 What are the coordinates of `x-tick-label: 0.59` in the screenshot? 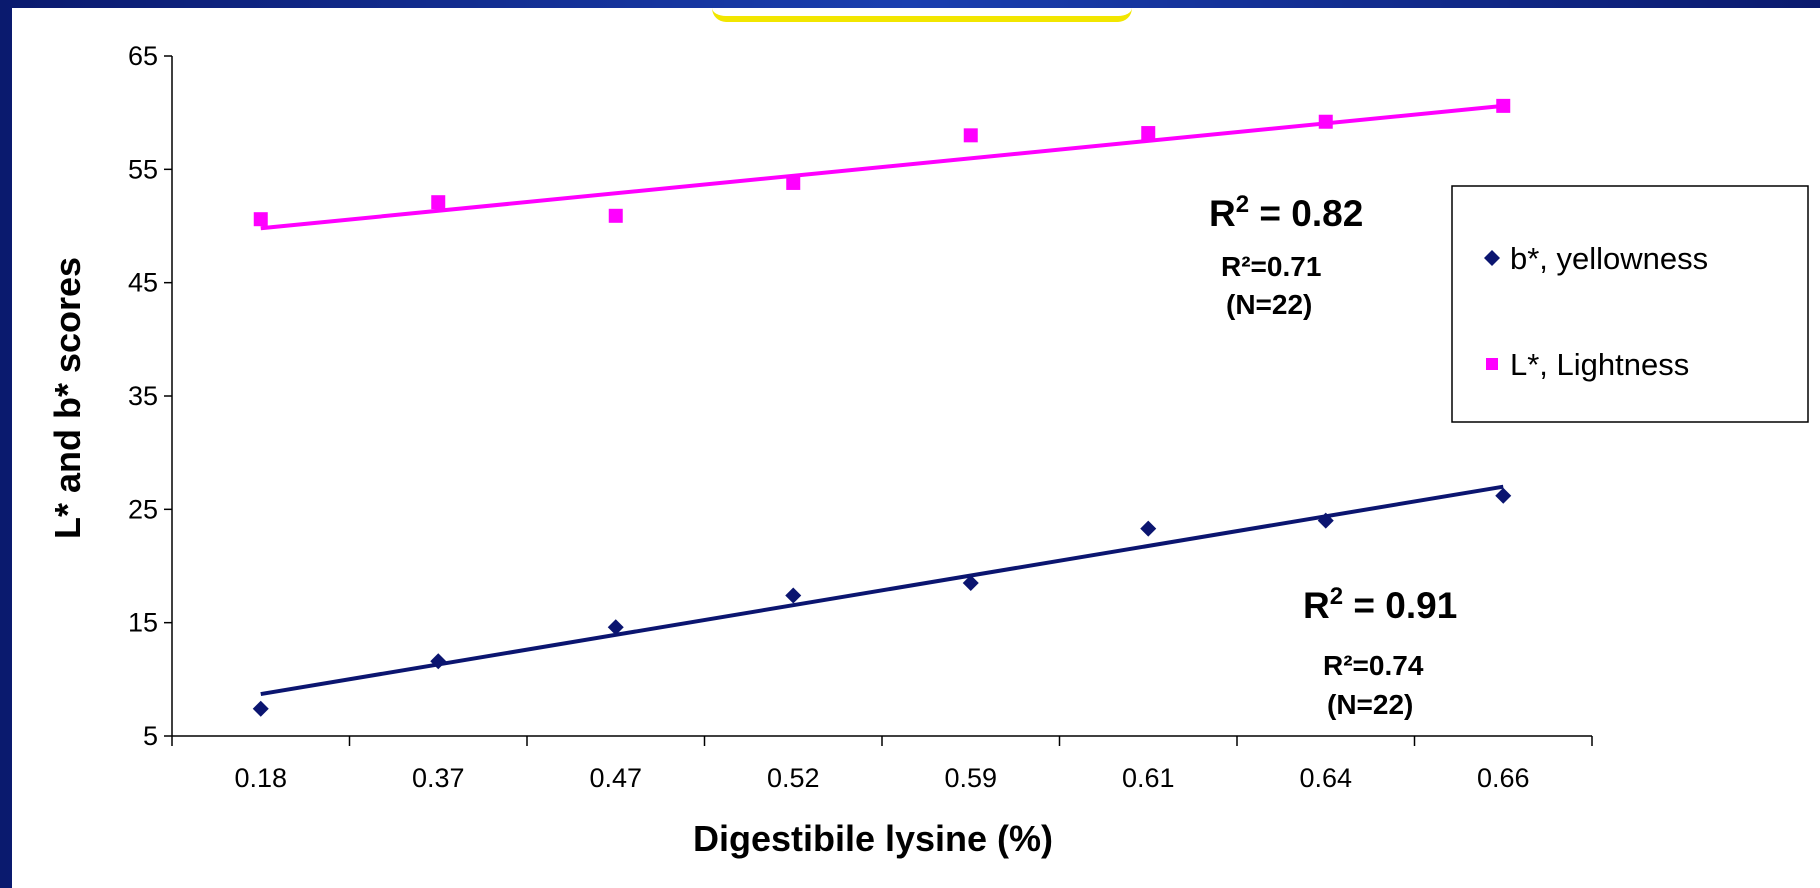 It's located at (970, 778).